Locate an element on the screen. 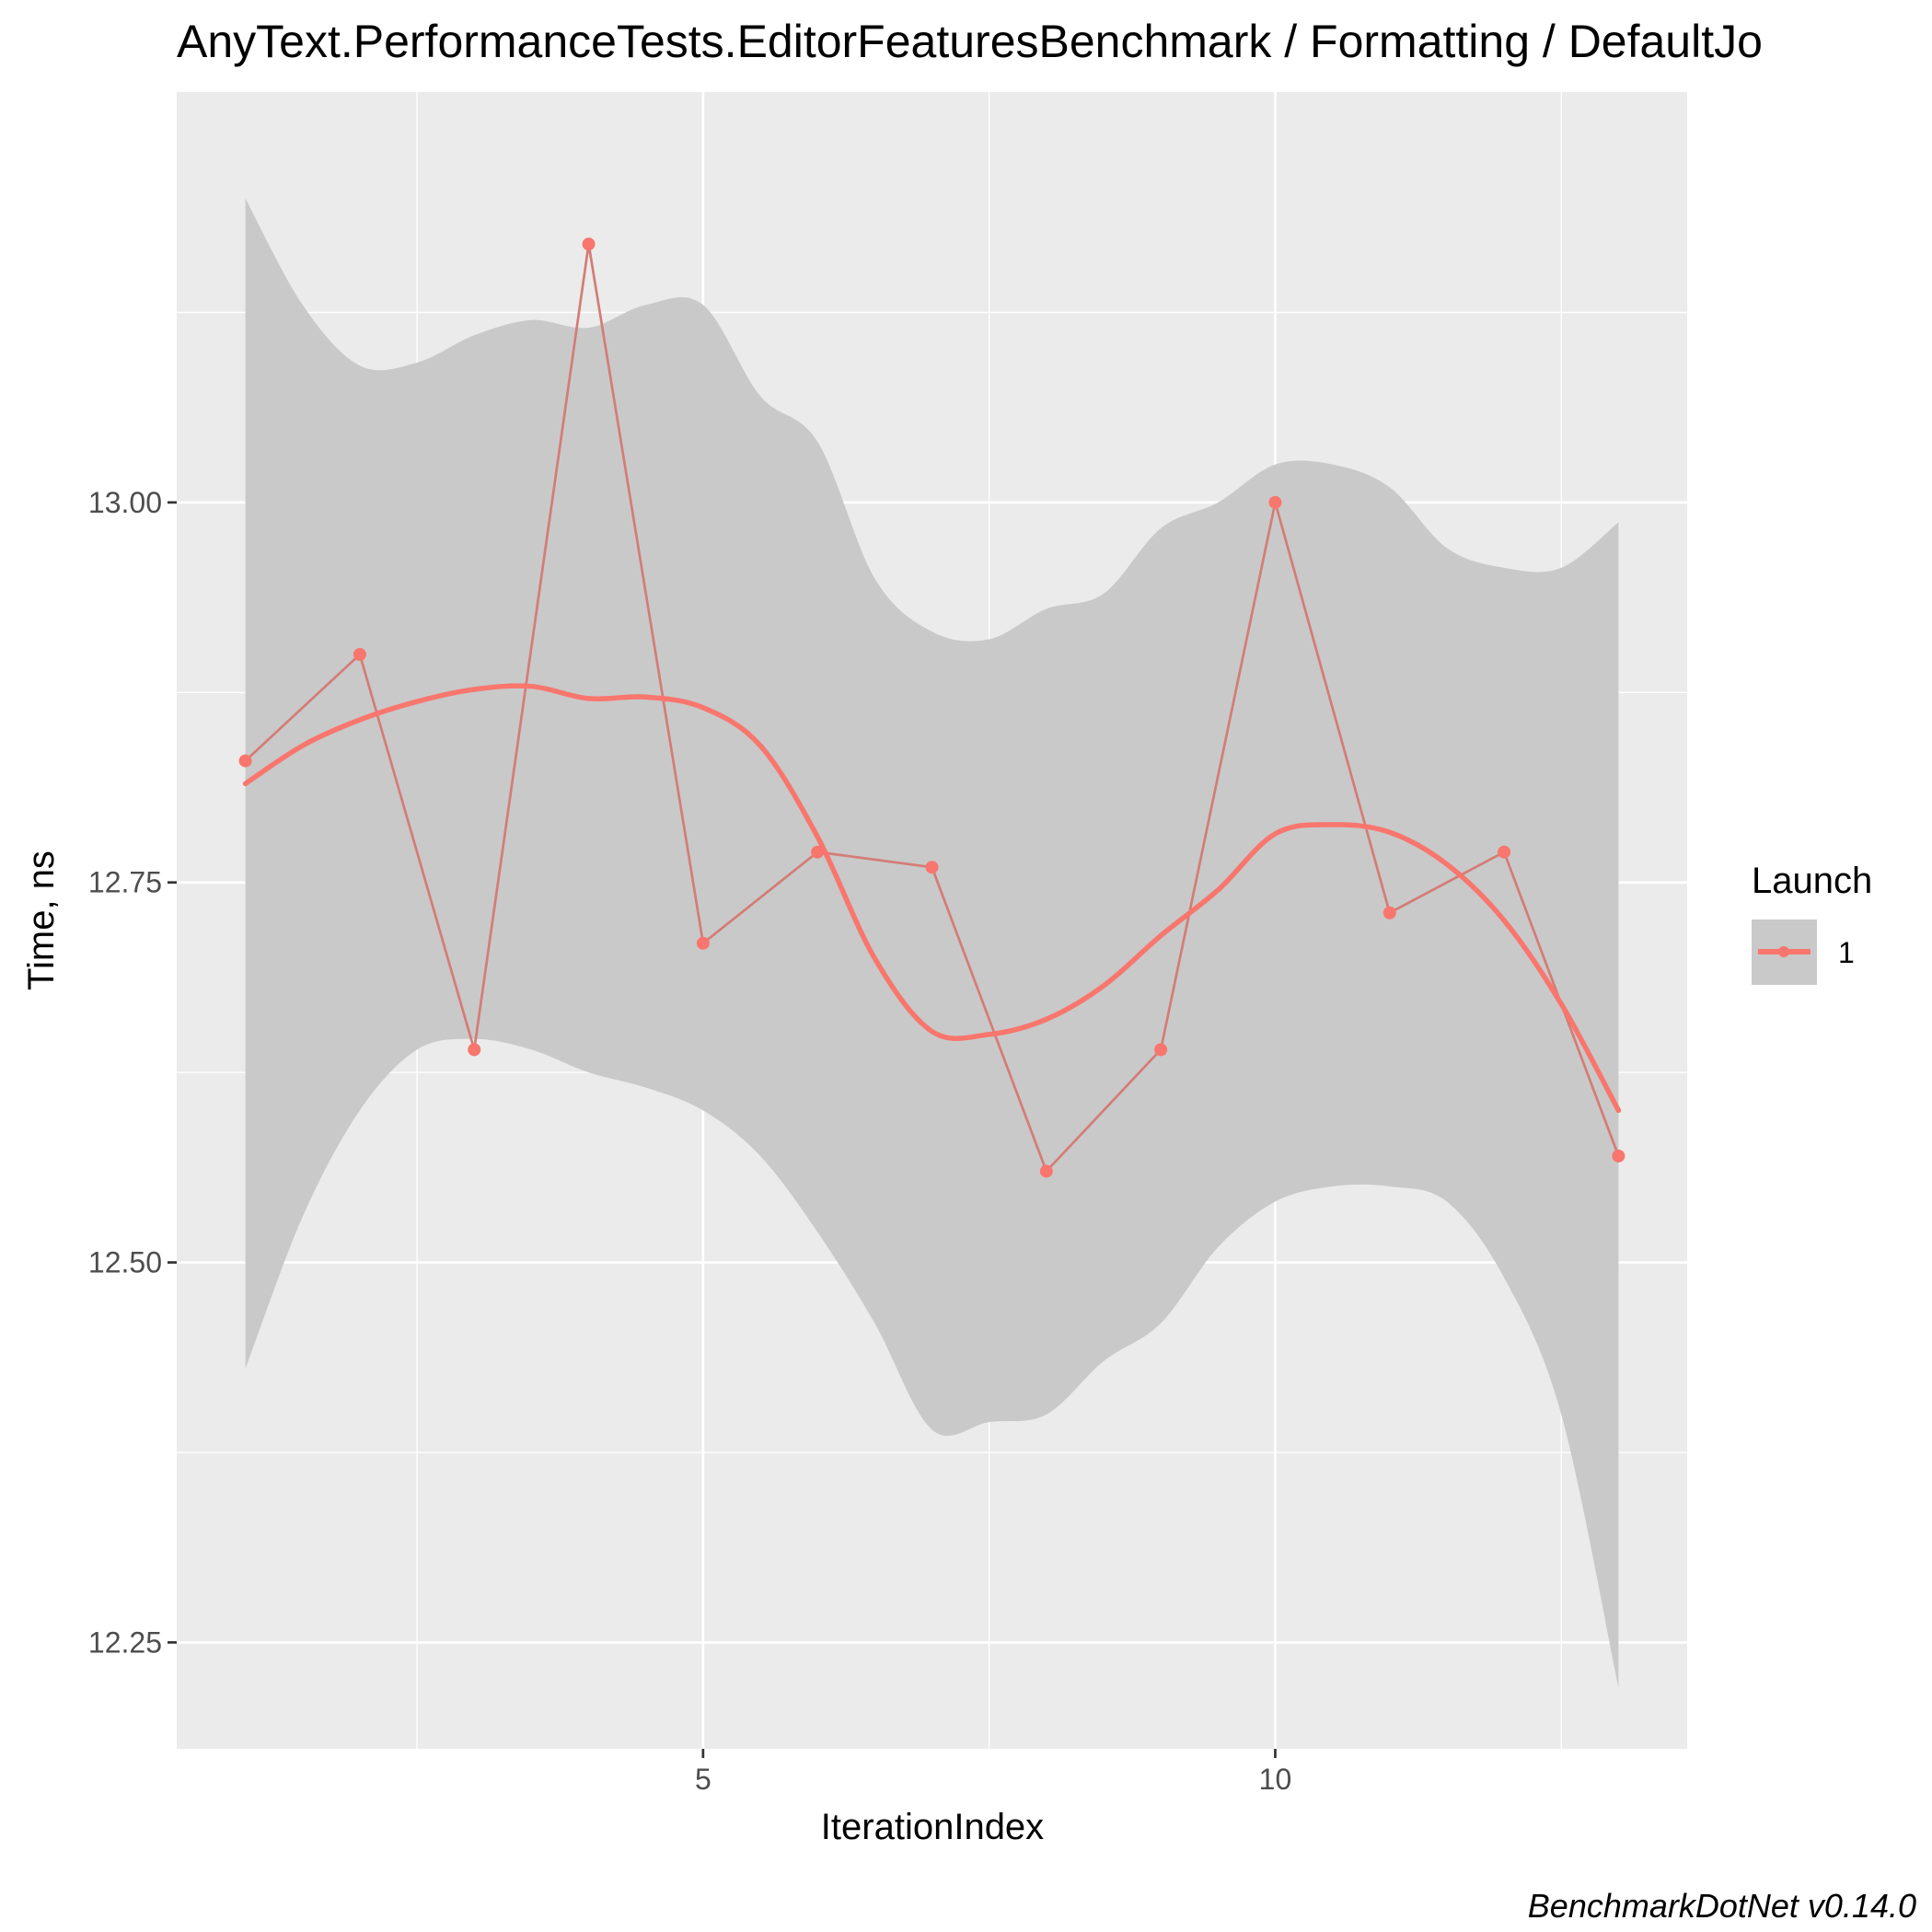  y-tick-label-0: 12.25 is located at coordinates (125, 1642).